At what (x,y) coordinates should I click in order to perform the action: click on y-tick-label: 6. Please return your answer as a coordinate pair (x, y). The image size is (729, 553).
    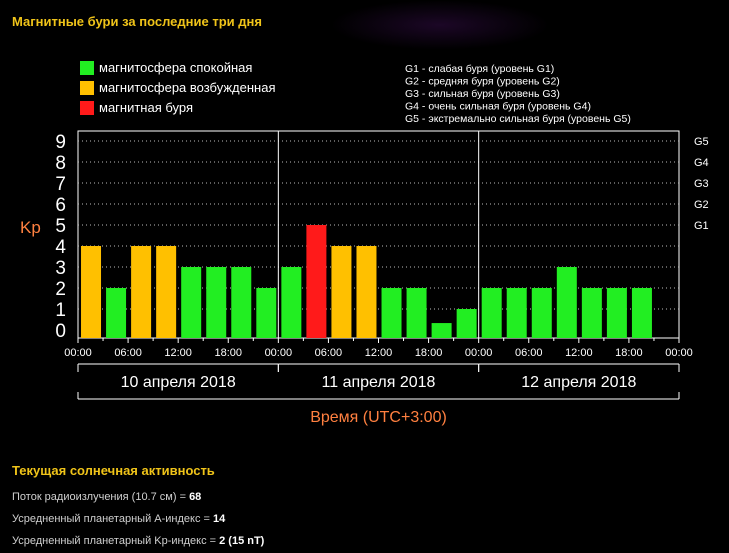
    Looking at the image, I should click on (60, 205).